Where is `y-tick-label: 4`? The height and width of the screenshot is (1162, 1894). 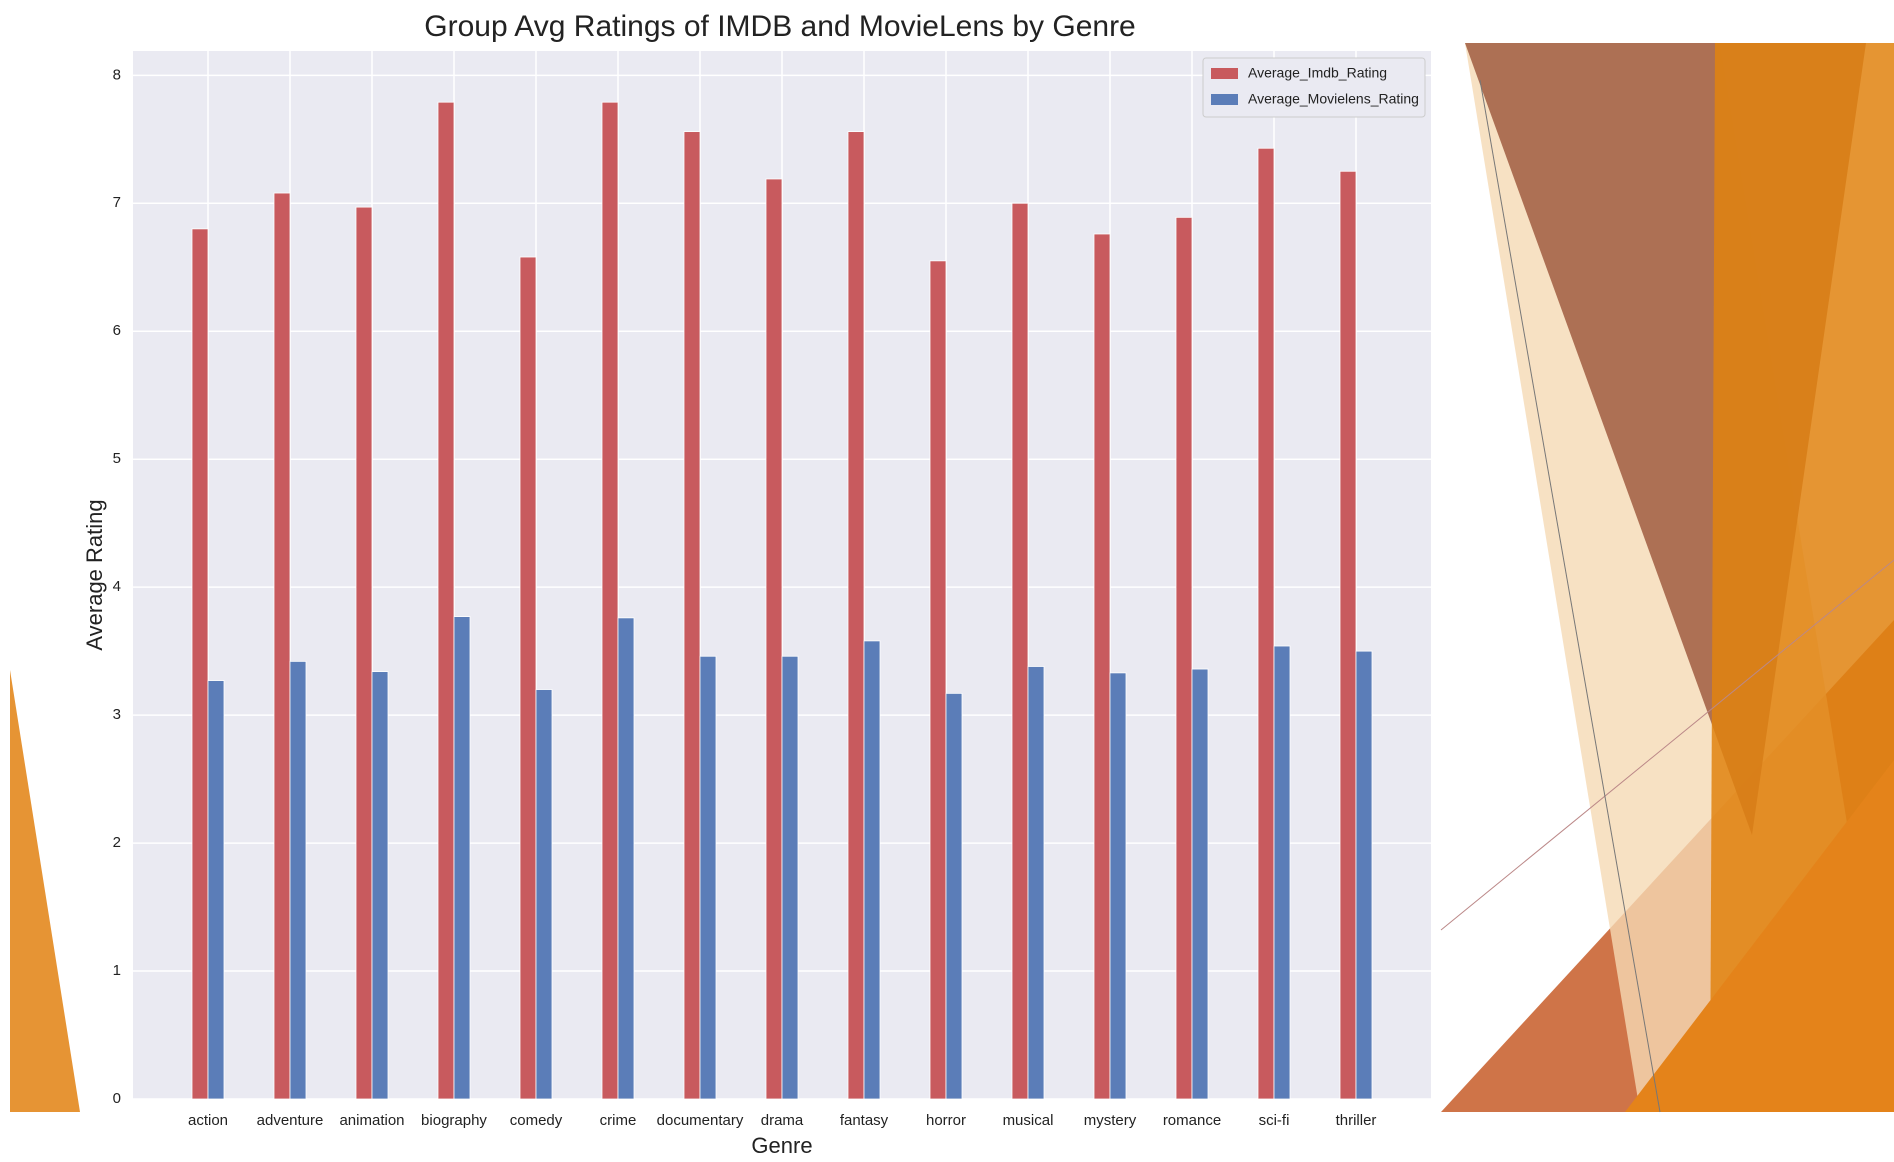
y-tick-label: 4 is located at coordinates (117, 586).